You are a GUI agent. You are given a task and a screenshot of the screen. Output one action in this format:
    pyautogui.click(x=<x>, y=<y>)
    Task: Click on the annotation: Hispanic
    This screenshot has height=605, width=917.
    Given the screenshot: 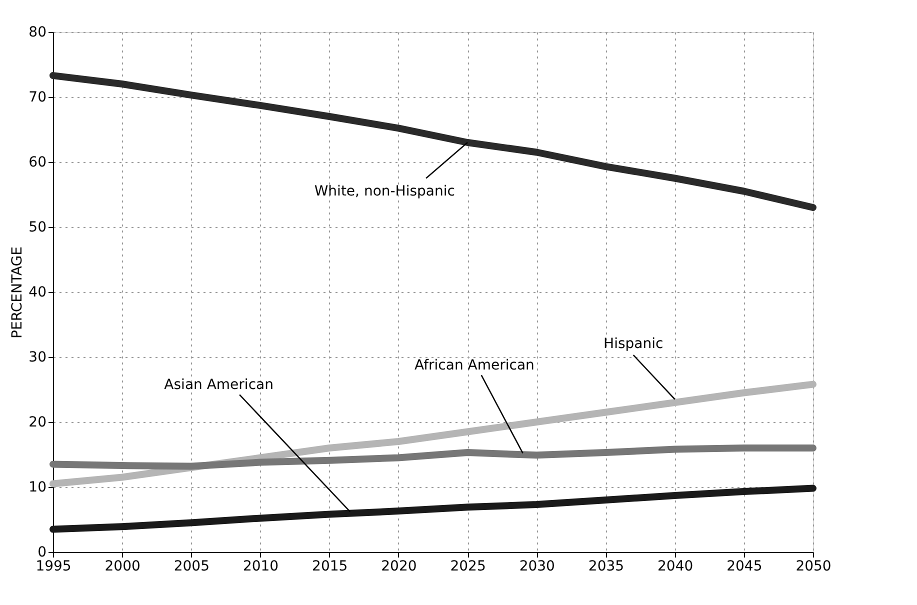 What is the action you would take?
    pyautogui.click(x=634, y=344)
    